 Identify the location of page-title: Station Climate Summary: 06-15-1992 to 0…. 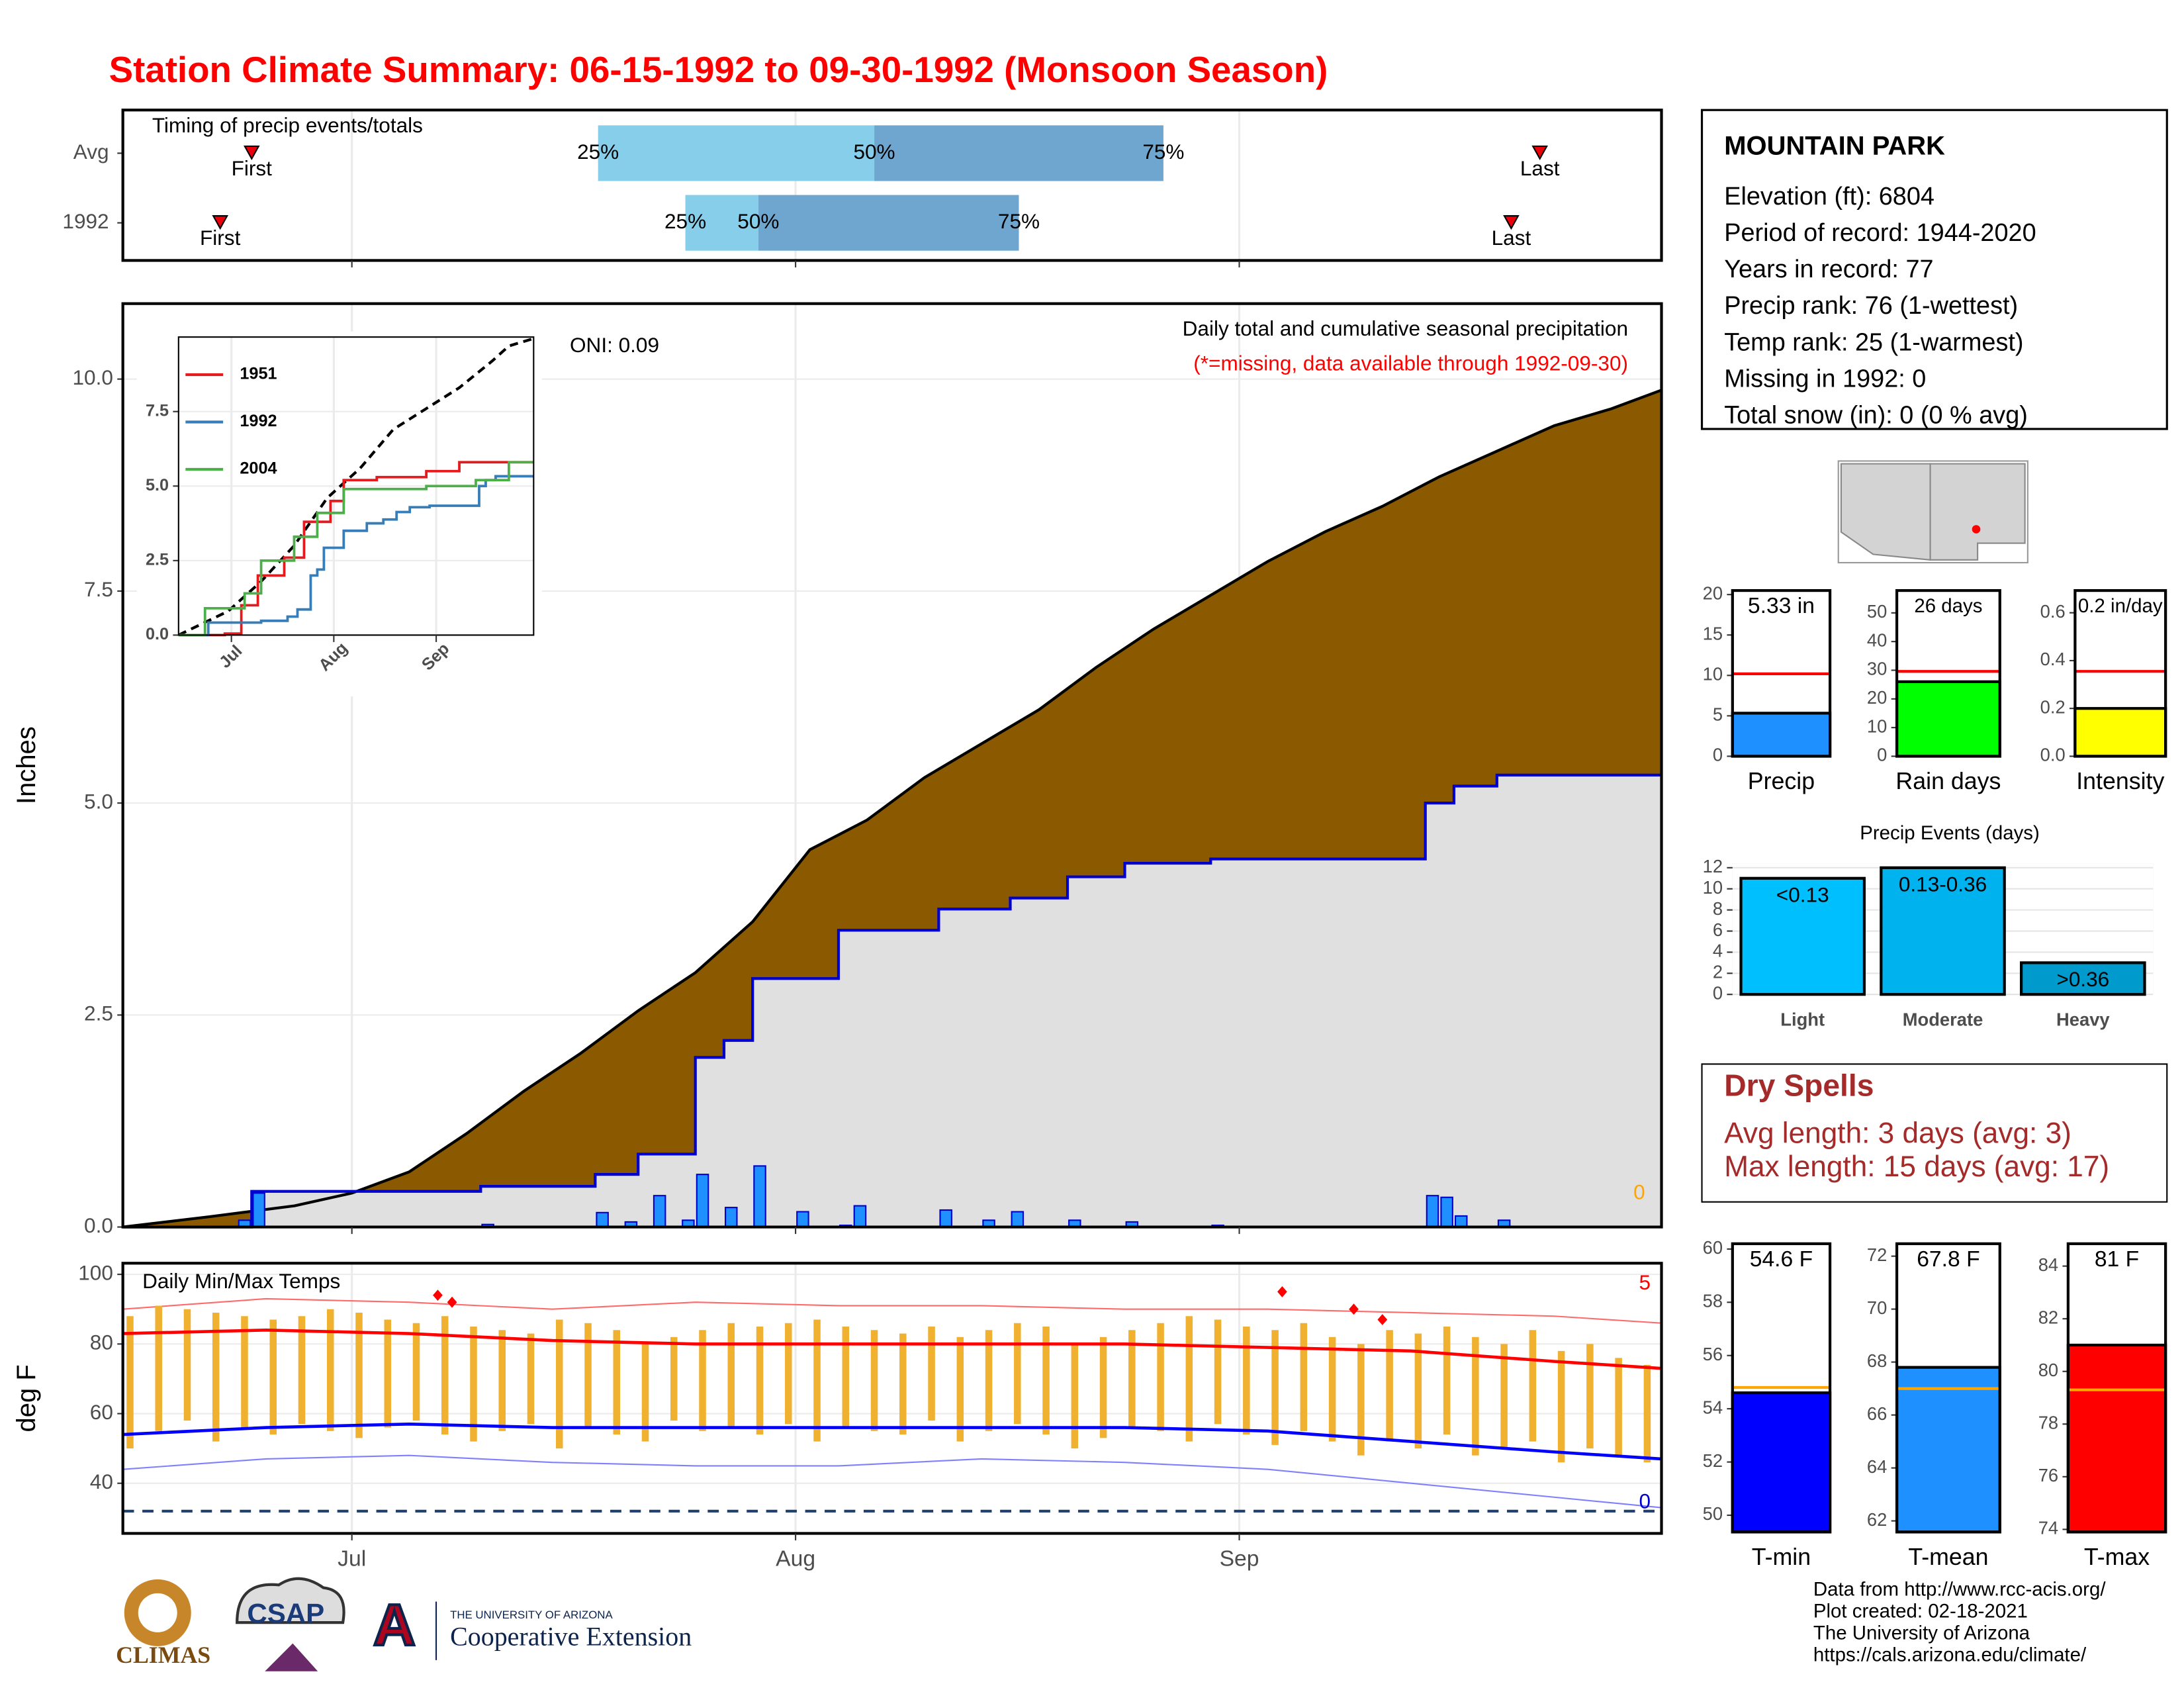
(718, 69).